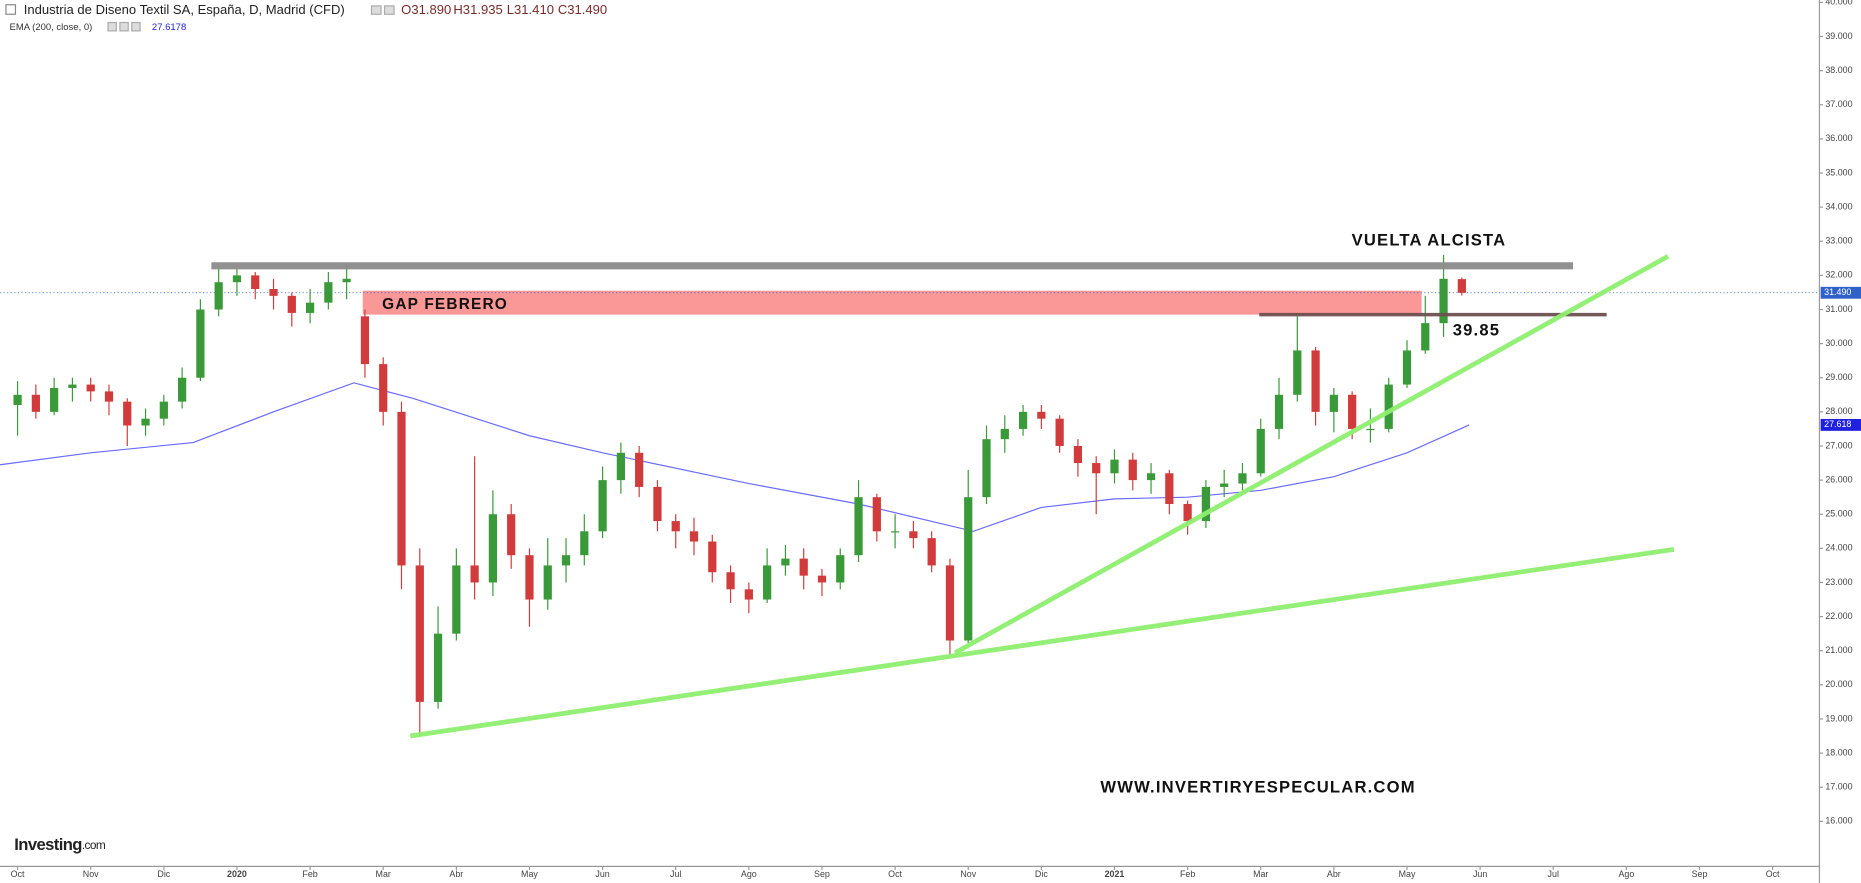  What do you see at coordinates (1838, 411) in the screenshot?
I see `y-tick-label: 28.000` at bounding box center [1838, 411].